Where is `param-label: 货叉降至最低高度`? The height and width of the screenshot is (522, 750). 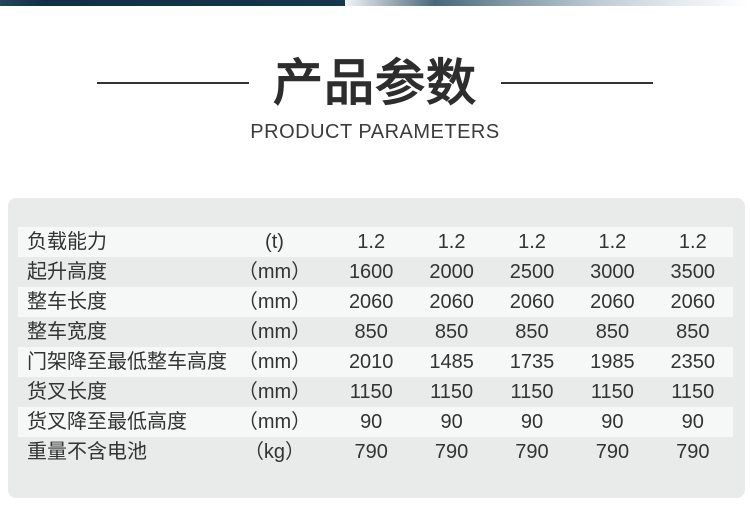 param-label: 货叉降至最低高度 is located at coordinates (107, 422).